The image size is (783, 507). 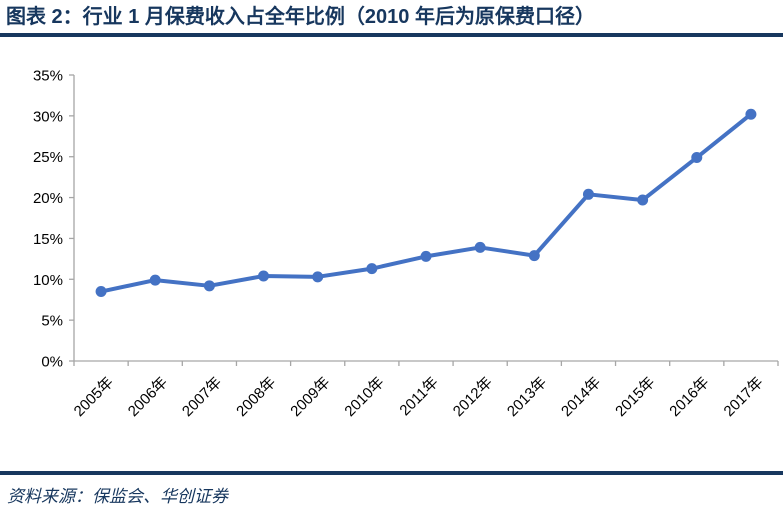 What do you see at coordinates (473, 397) in the screenshot?
I see `x-tick-label: 2012年` at bounding box center [473, 397].